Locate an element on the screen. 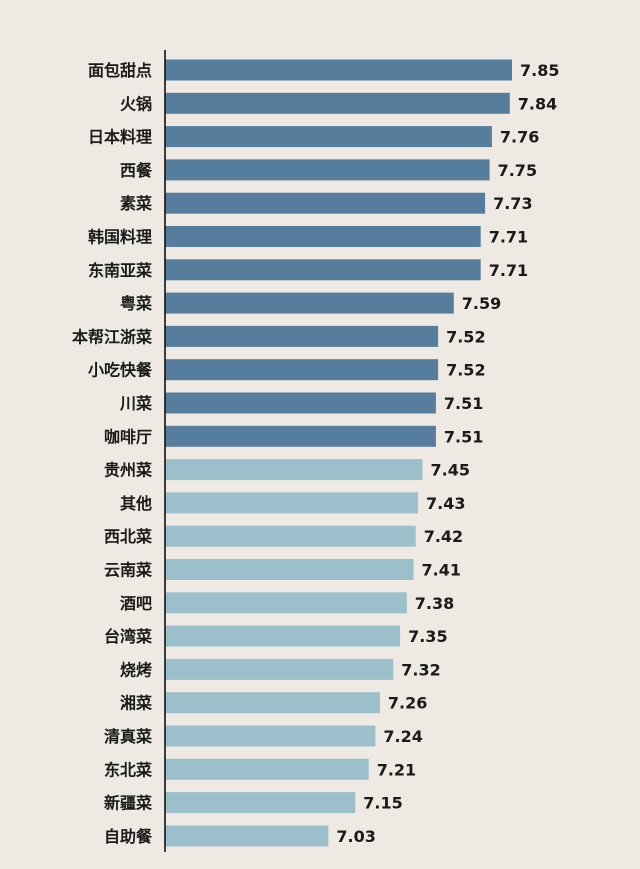  value-label: 7.84 is located at coordinates (537, 103).